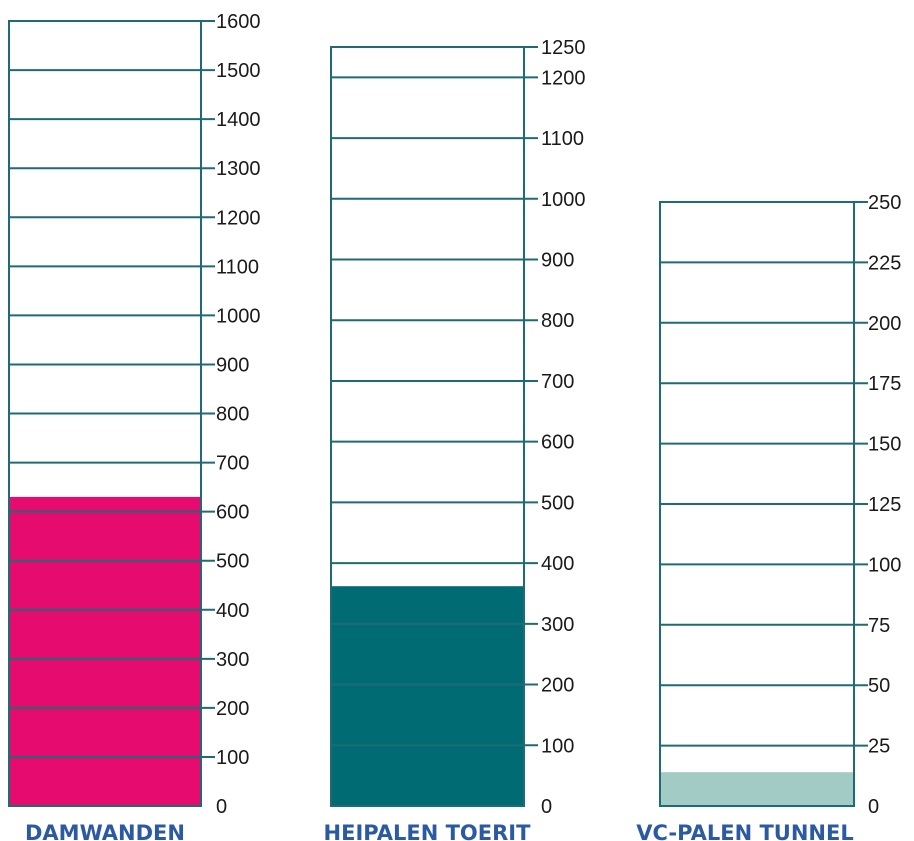  Describe the element at coordinates (879, 626) in the screenshot. I see `tick-label: 75` at that location.